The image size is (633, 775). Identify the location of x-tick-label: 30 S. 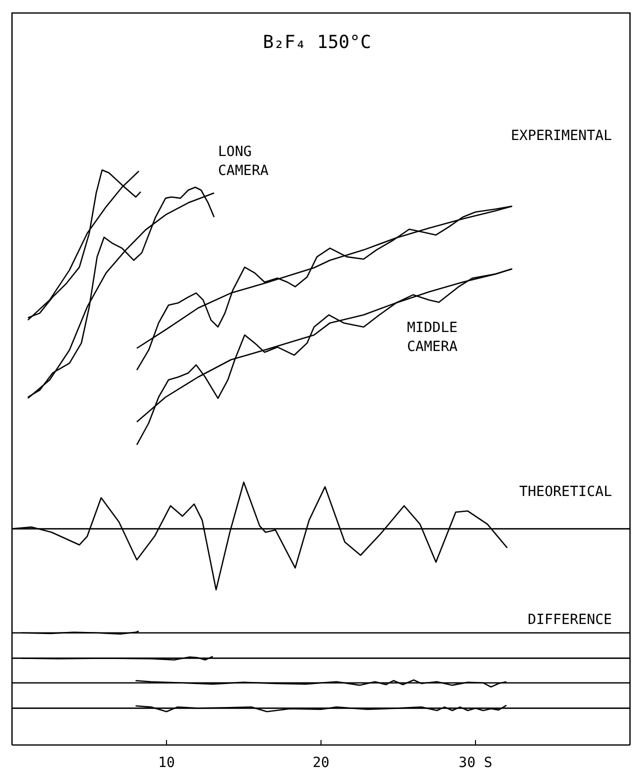
(475, 763).